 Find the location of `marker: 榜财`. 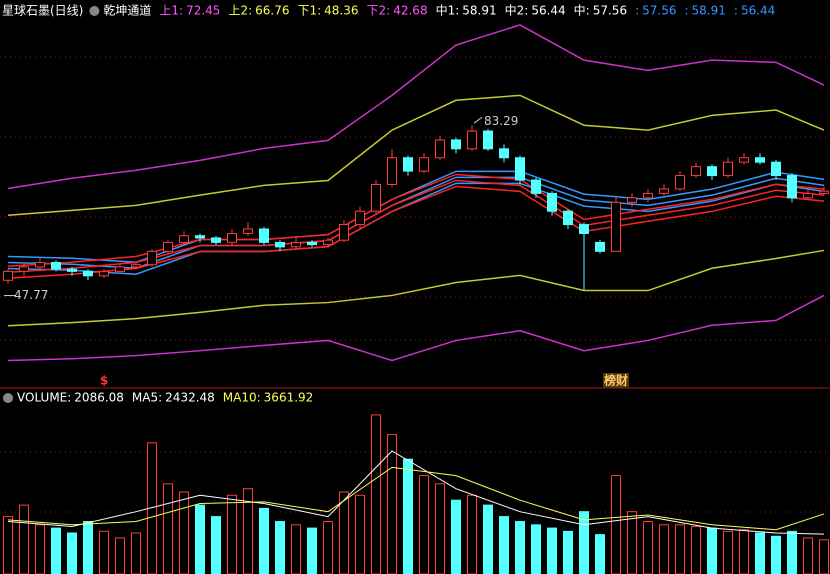

marker: 榜财 is located at coordinates (616, 380).